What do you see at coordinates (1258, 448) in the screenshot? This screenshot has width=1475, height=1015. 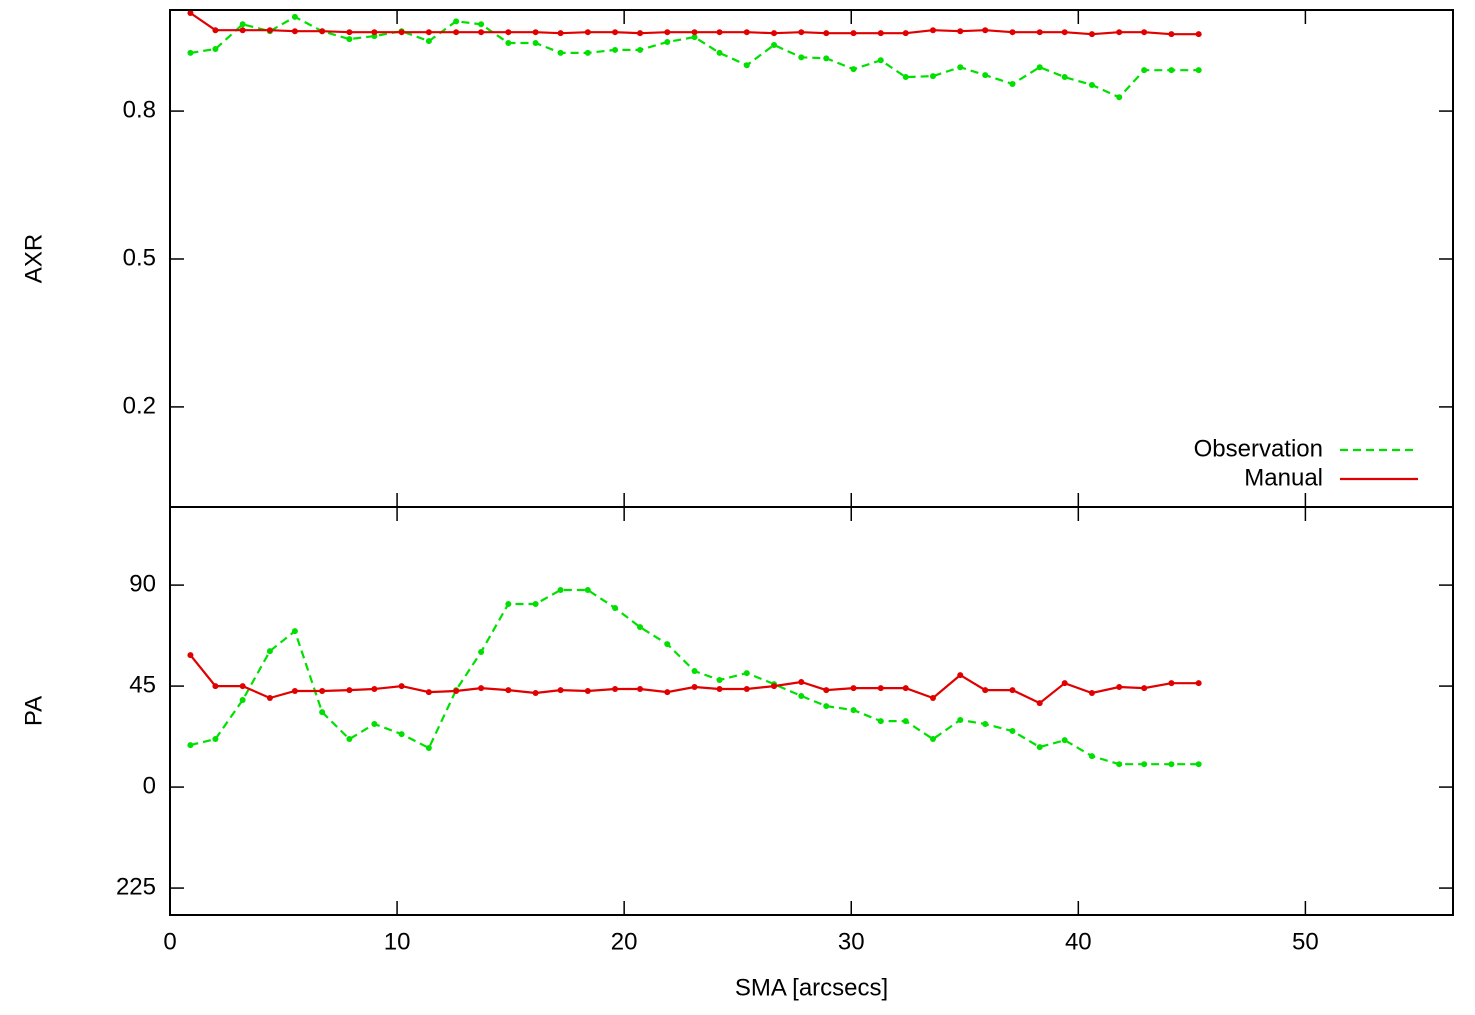 I see `legend-label: Observation` at bounding box center [1258, 448].